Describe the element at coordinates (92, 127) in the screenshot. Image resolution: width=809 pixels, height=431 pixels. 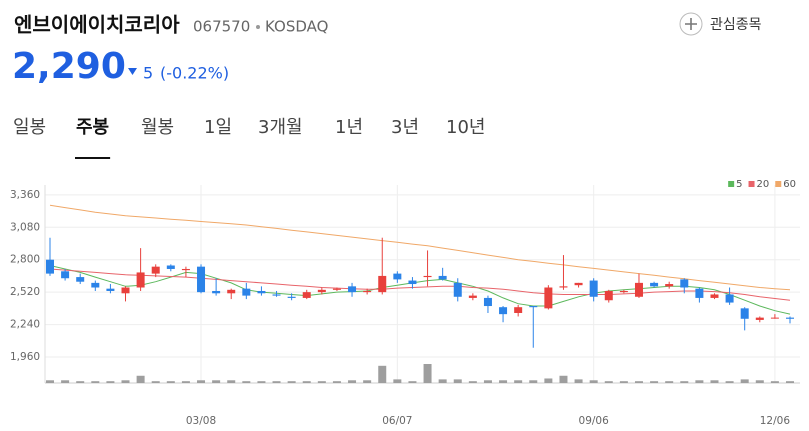
I see `period-tab: 주봉` at that location.